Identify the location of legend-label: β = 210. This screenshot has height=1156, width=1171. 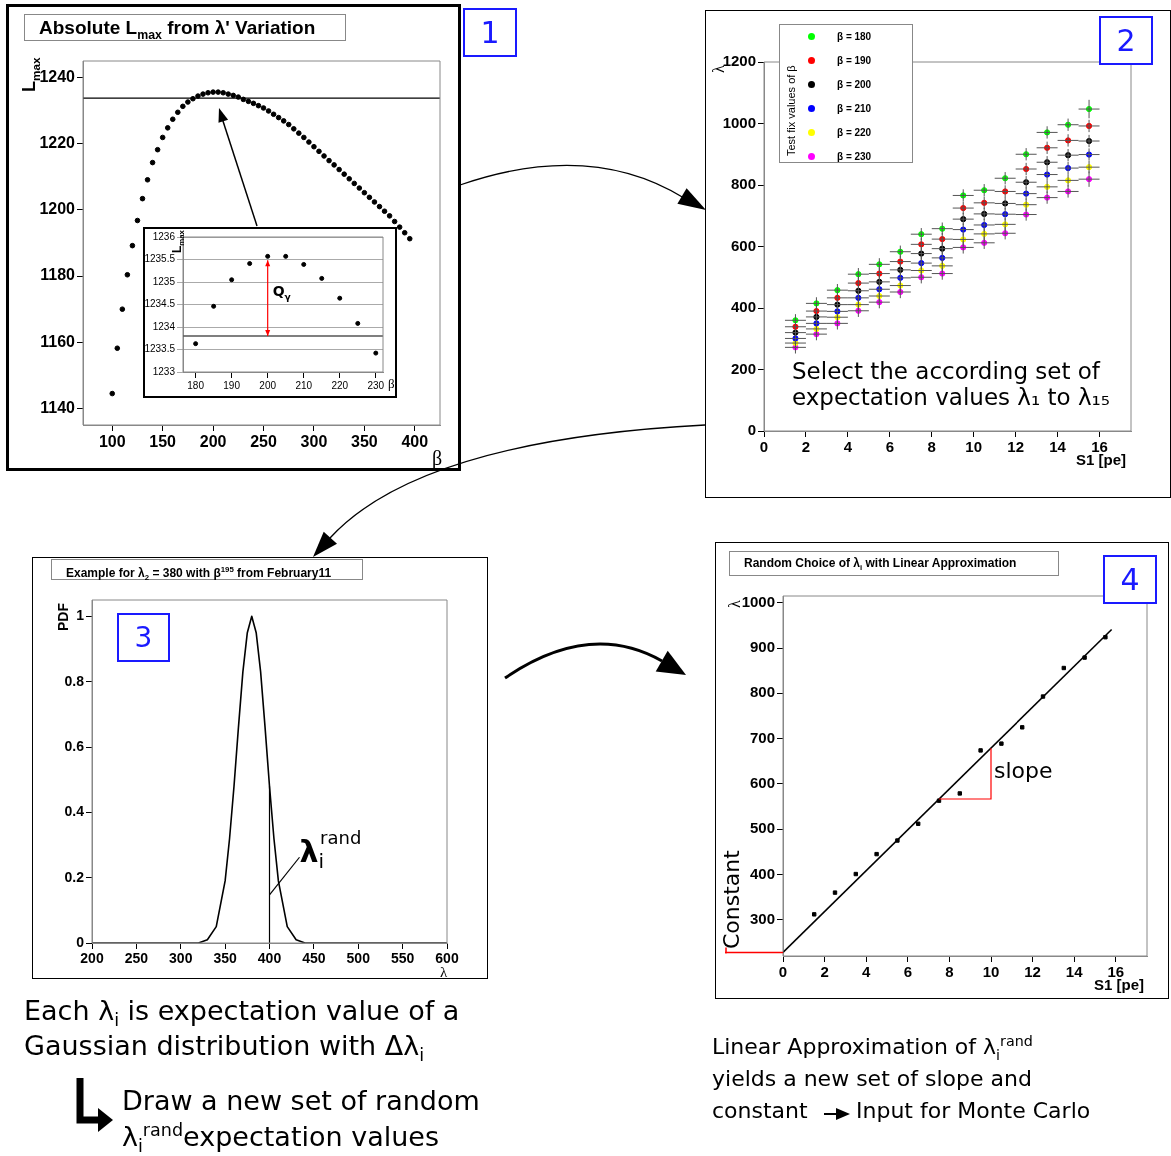
(854, 108).